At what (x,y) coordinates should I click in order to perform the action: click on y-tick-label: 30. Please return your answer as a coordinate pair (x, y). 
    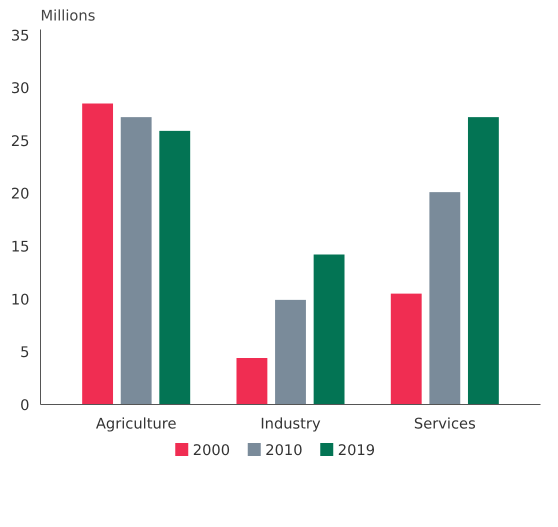
    Looking at the image, I should click on (20, 89).